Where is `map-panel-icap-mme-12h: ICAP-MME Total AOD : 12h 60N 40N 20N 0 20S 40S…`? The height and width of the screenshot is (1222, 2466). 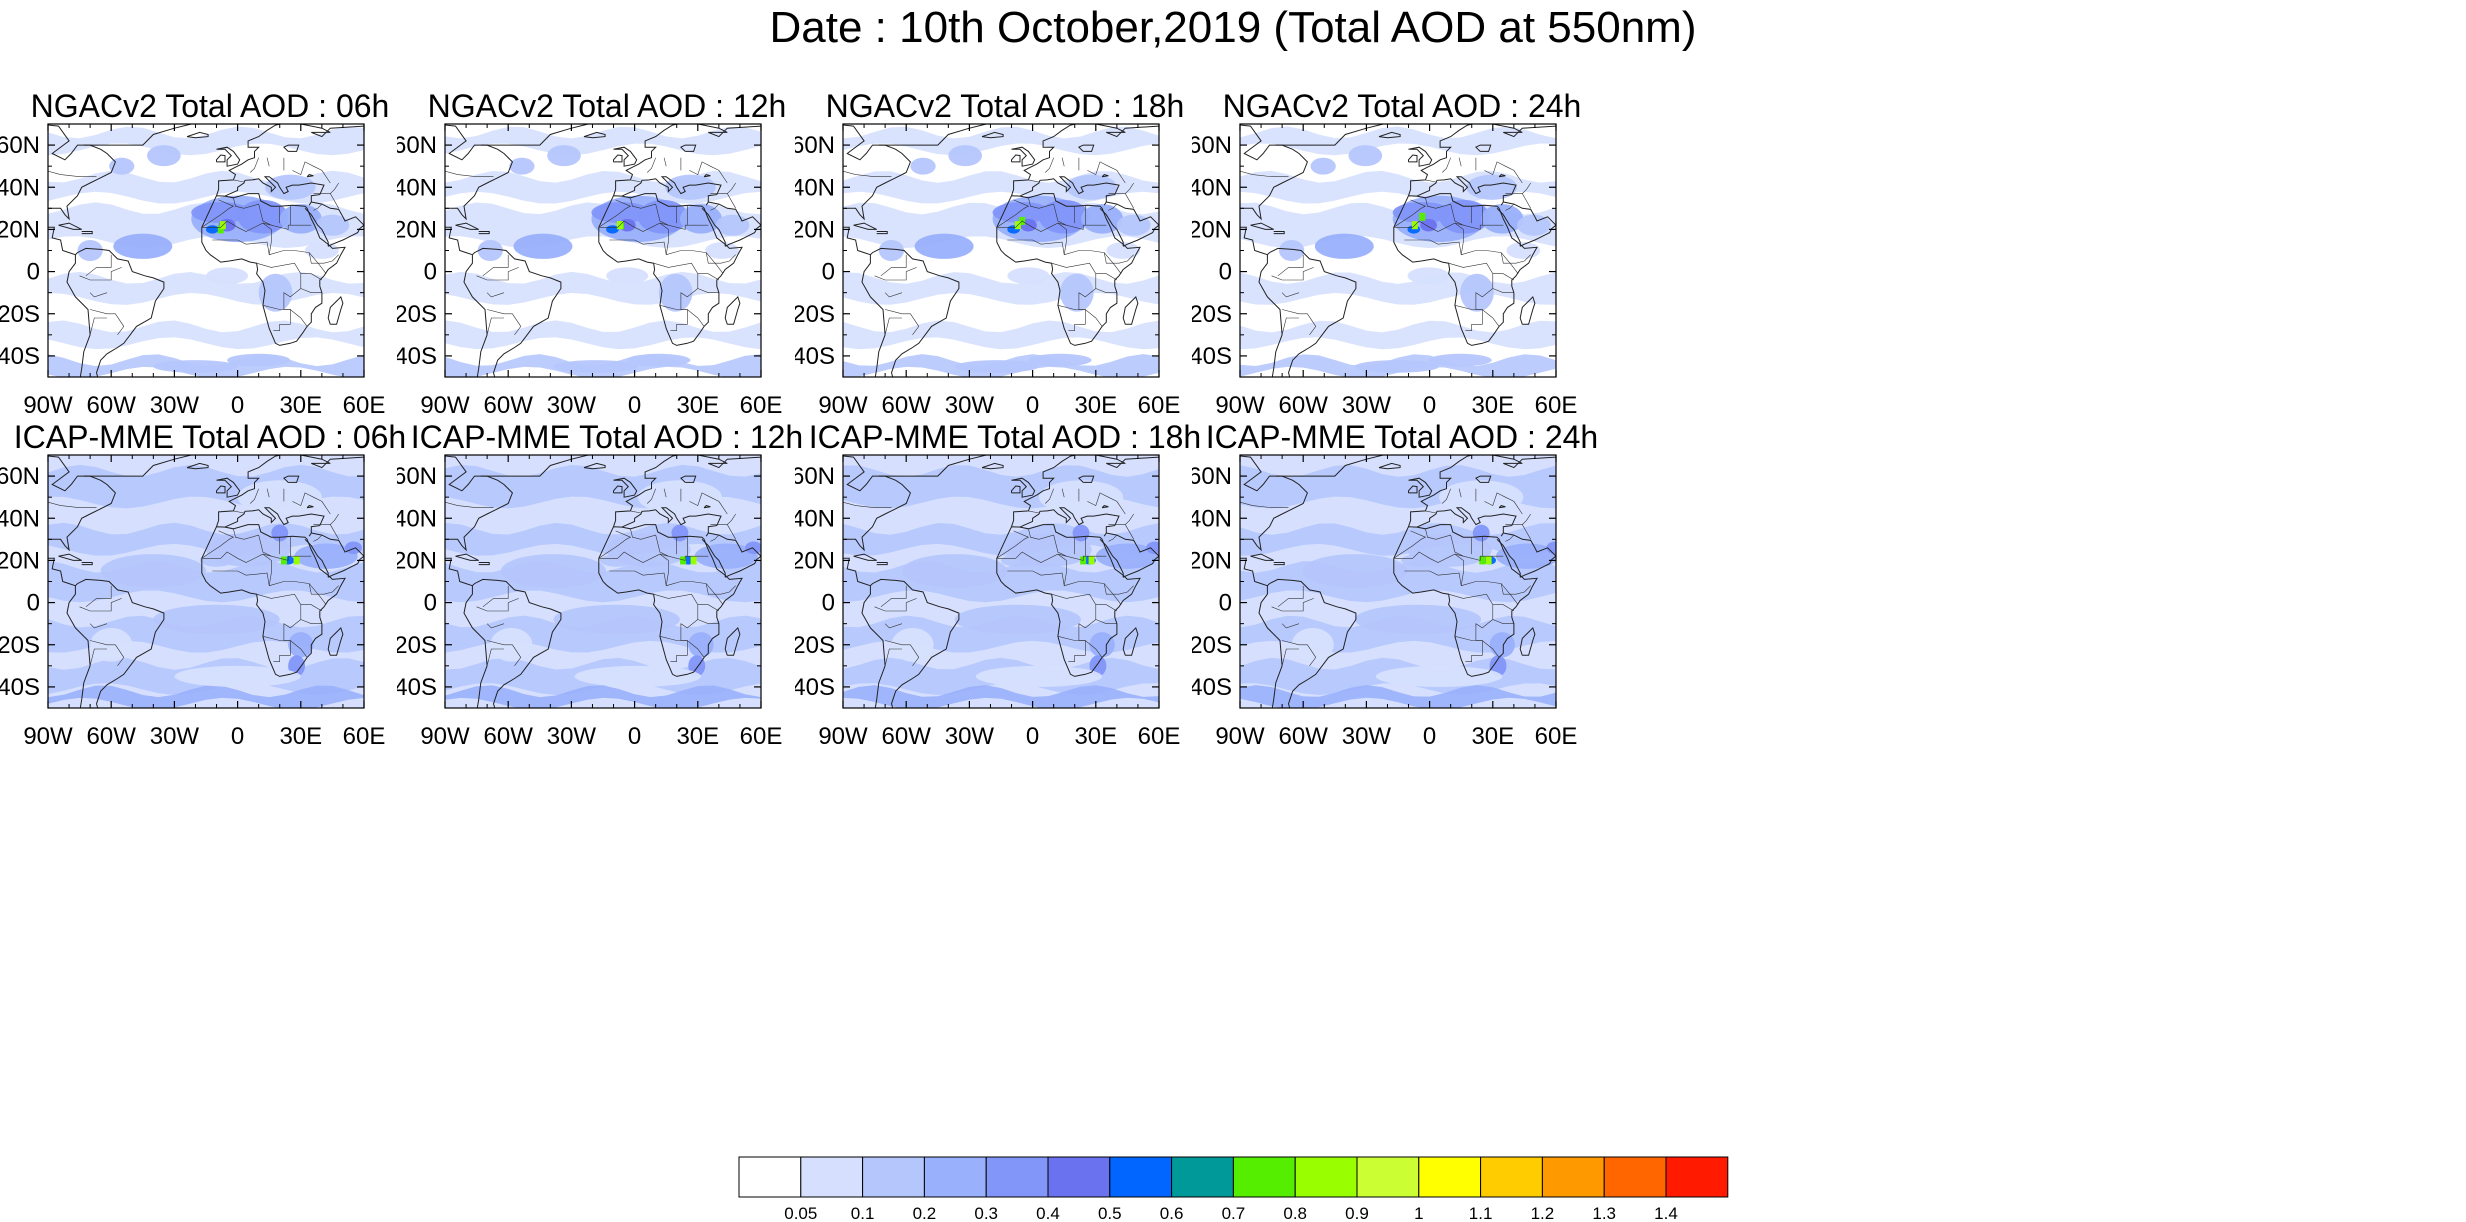
map-panel-icap-mme-12h: ICAP-MME Total AOD : 12h 60N 40N 20N 0 20S 40S… is located at coordinates (677, 687).